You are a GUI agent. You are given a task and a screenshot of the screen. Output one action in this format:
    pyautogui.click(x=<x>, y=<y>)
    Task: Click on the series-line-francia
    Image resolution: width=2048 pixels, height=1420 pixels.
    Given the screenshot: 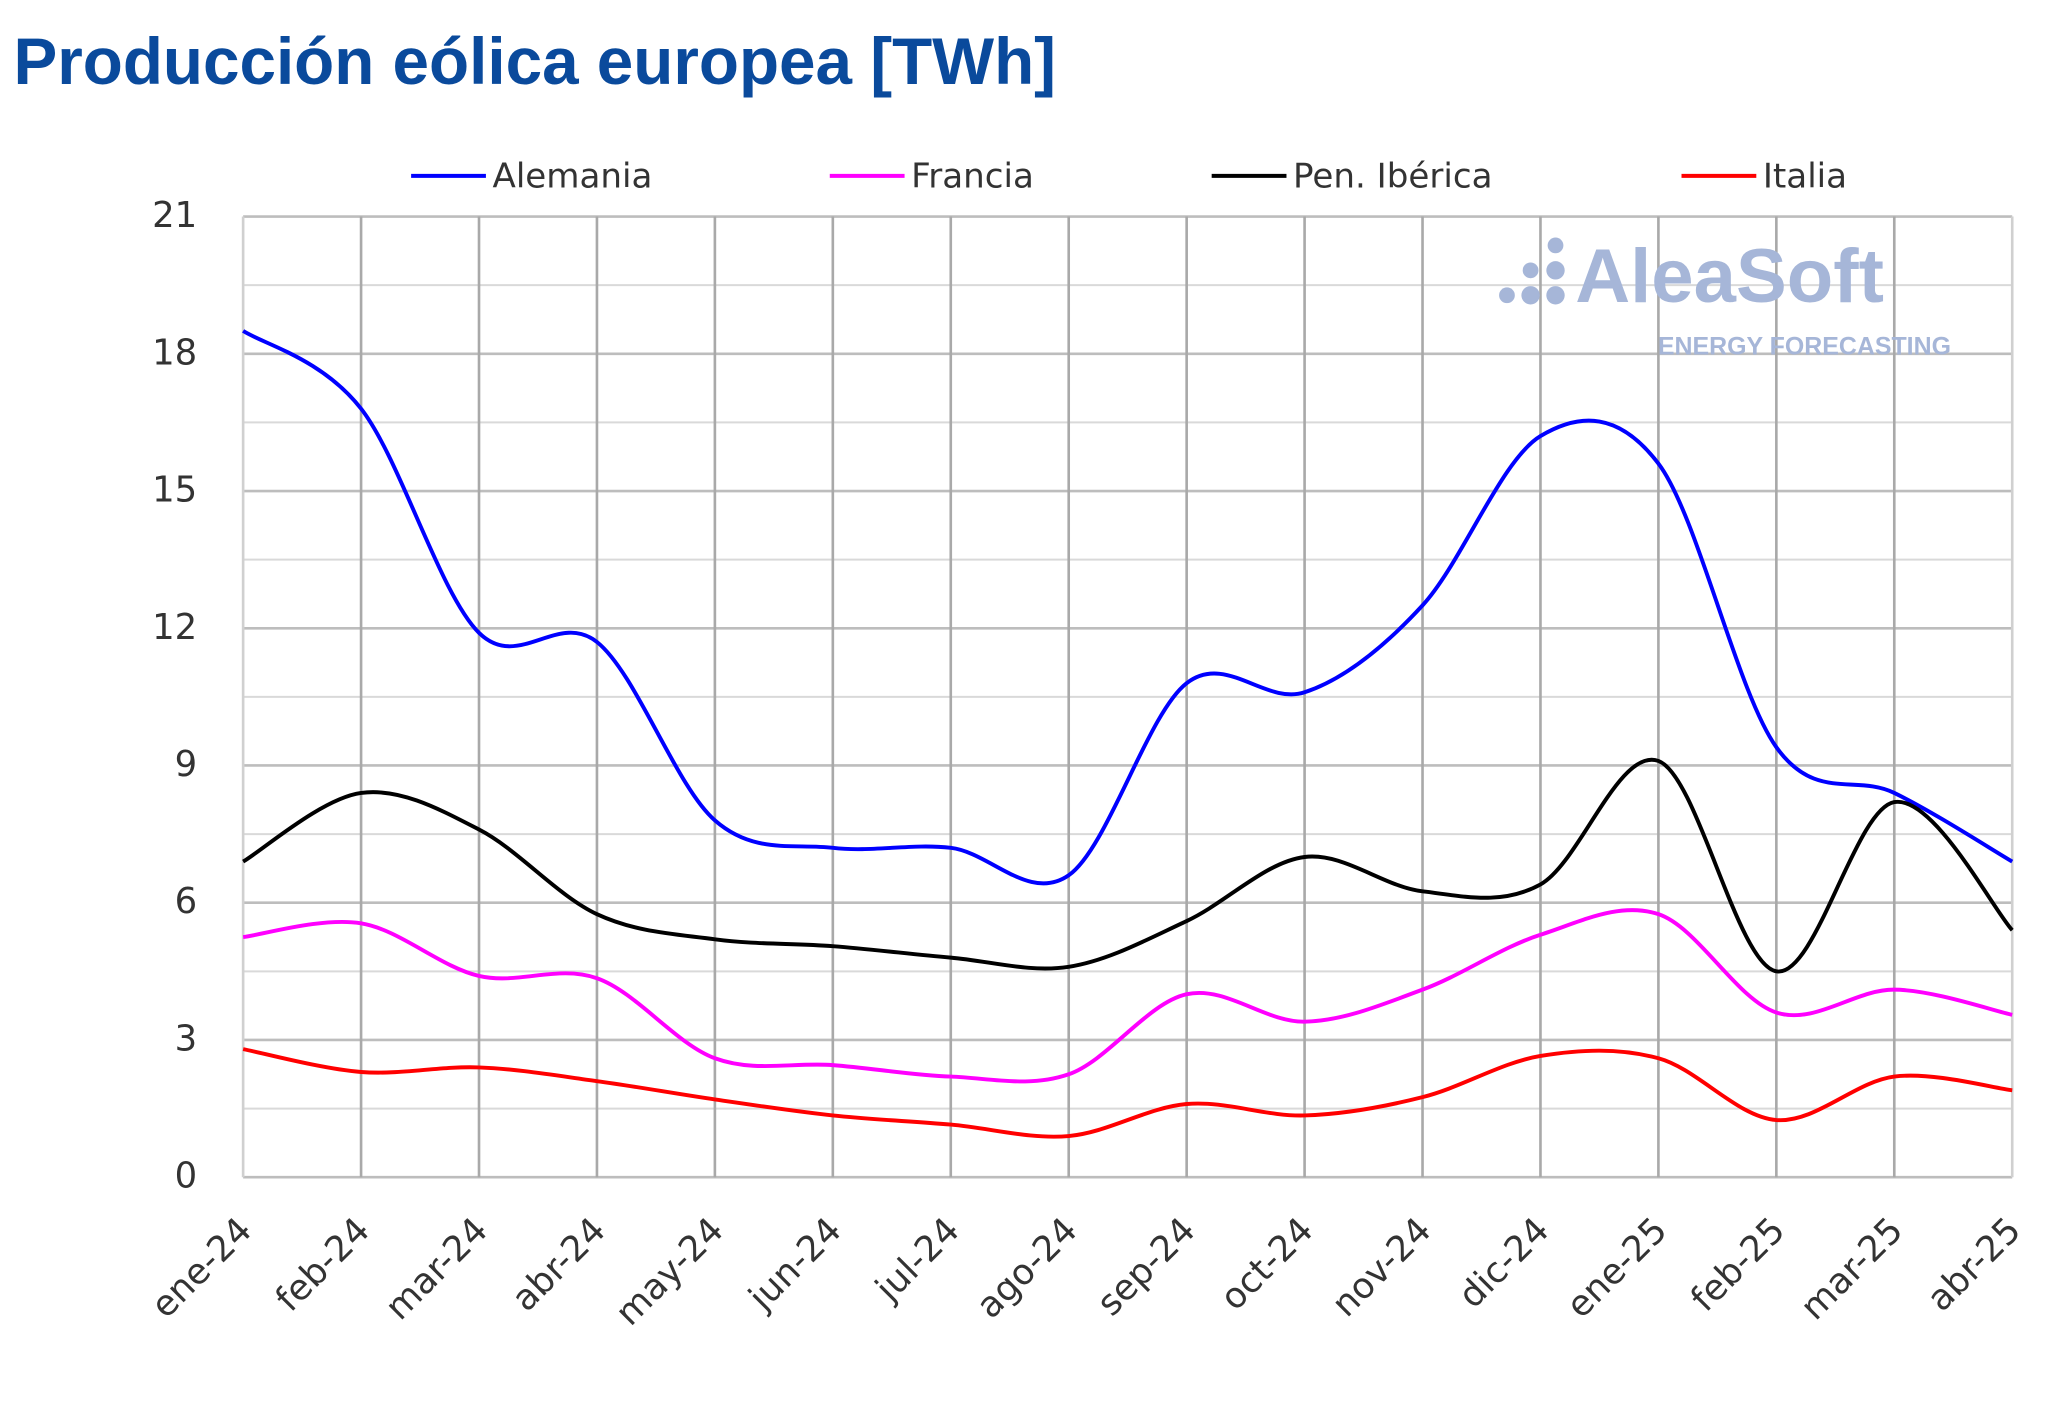 What is the action you would take?
    pyautogui.click(x=1127, y=996)
    